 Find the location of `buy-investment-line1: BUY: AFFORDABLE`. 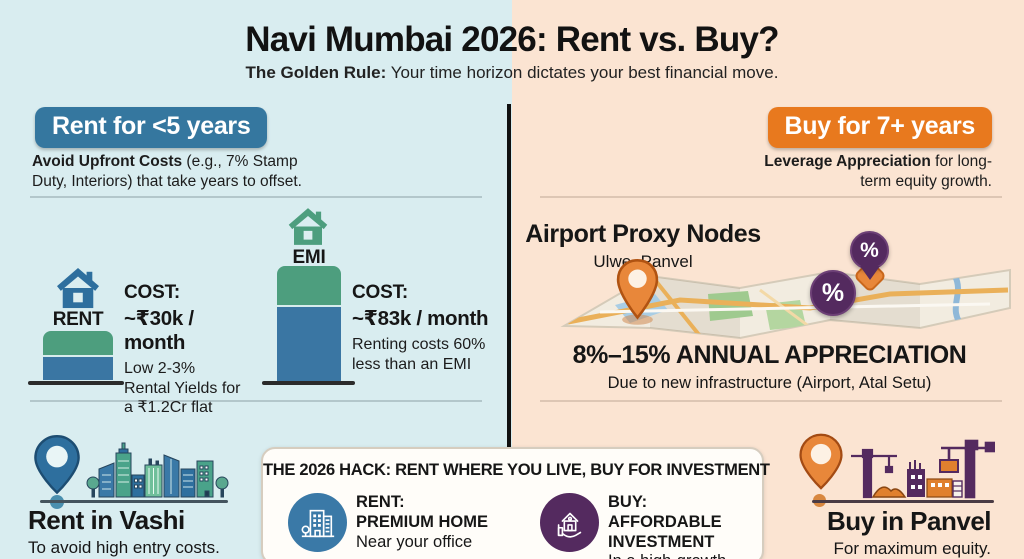

buy-investment-line1: BUY: AFFORDABLE is located at coordinates (665, 512).